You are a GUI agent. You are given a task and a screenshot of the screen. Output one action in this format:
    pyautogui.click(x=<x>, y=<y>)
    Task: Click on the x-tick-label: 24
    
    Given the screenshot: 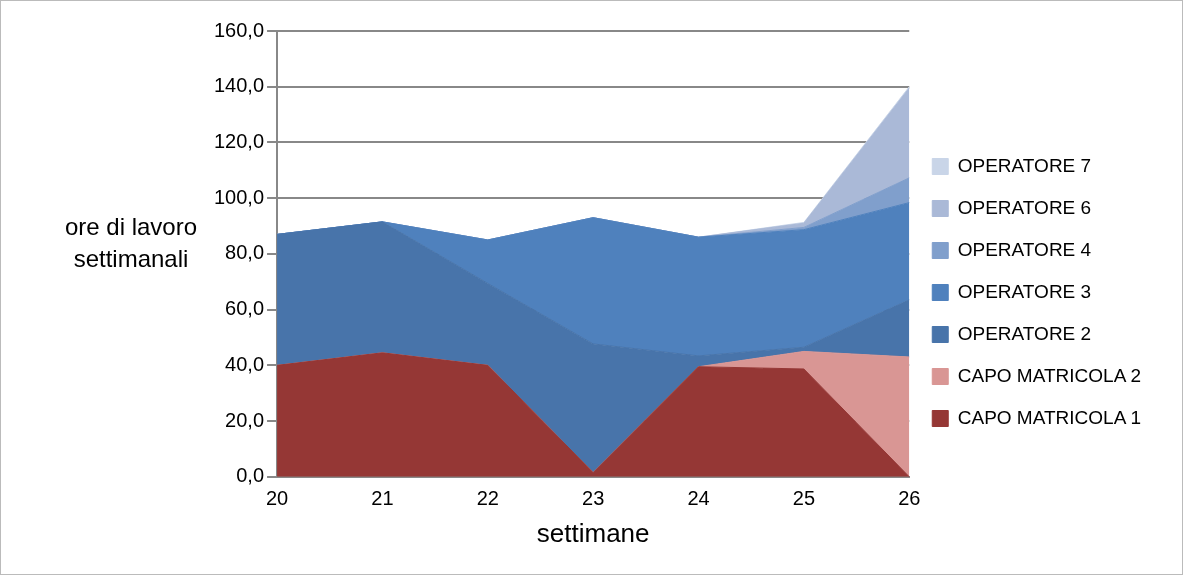 What is the action you would take?
    pyautogui.click(x=698, y=498)
    